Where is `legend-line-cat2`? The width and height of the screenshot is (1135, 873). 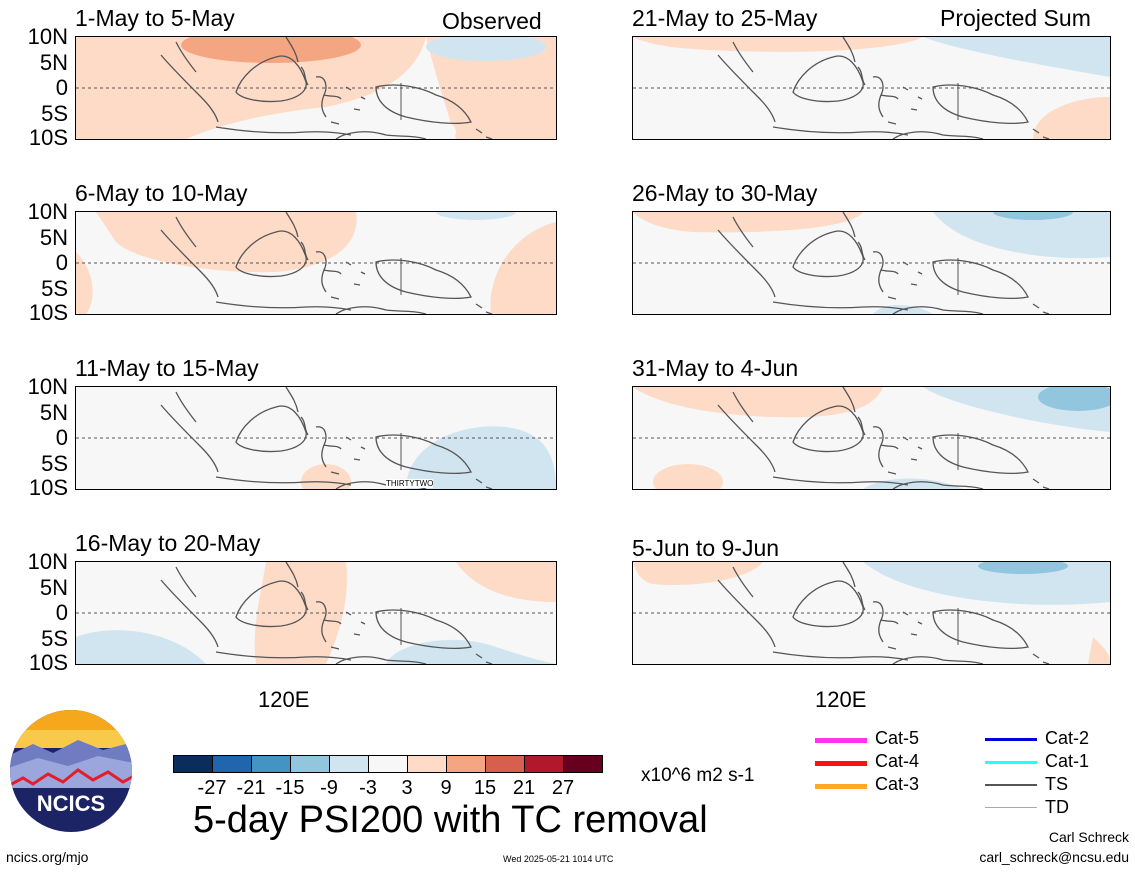 legend-line-cat2 is located at coordinates (1011, 739).